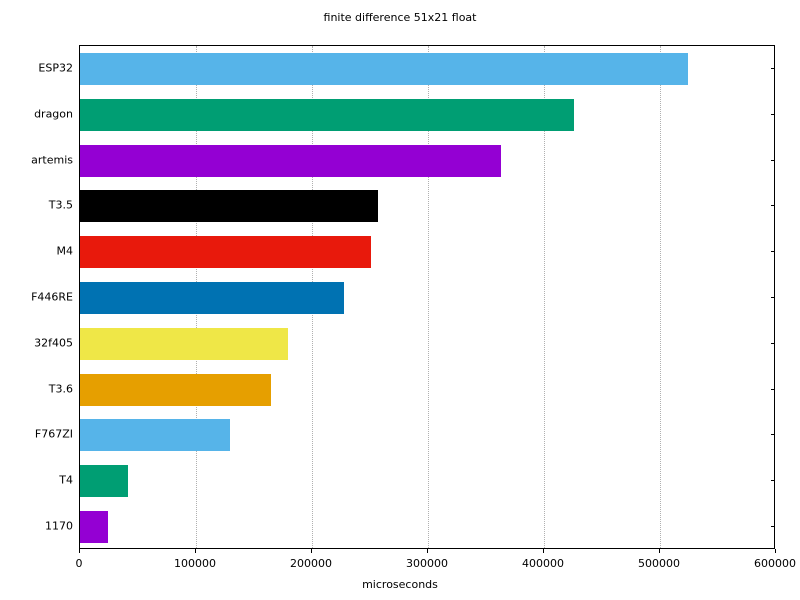 The width and height of the screenshot is (800, 600). What do you see at coordinates (55, 68) in the screenshot?
I see `y-tick-label: ESP32` at bounding box center [55, 68].